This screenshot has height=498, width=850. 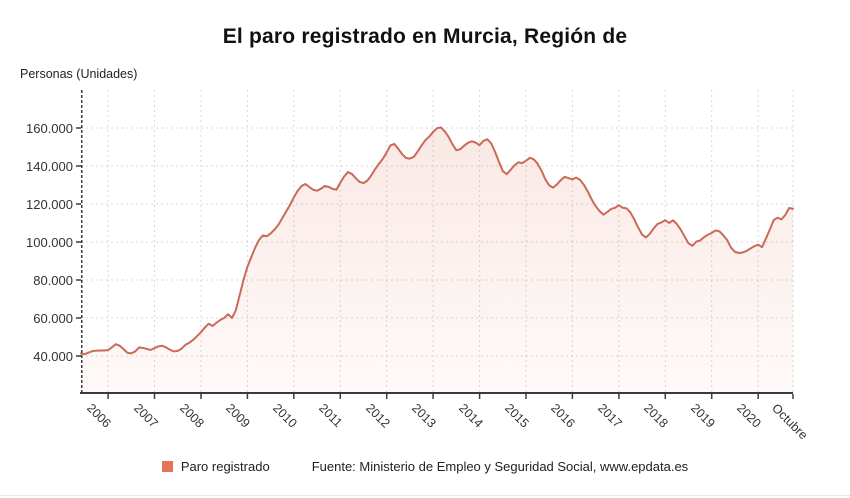 I want to click on y-axis-tick-label: 40.000, so click(x=53, y=356).